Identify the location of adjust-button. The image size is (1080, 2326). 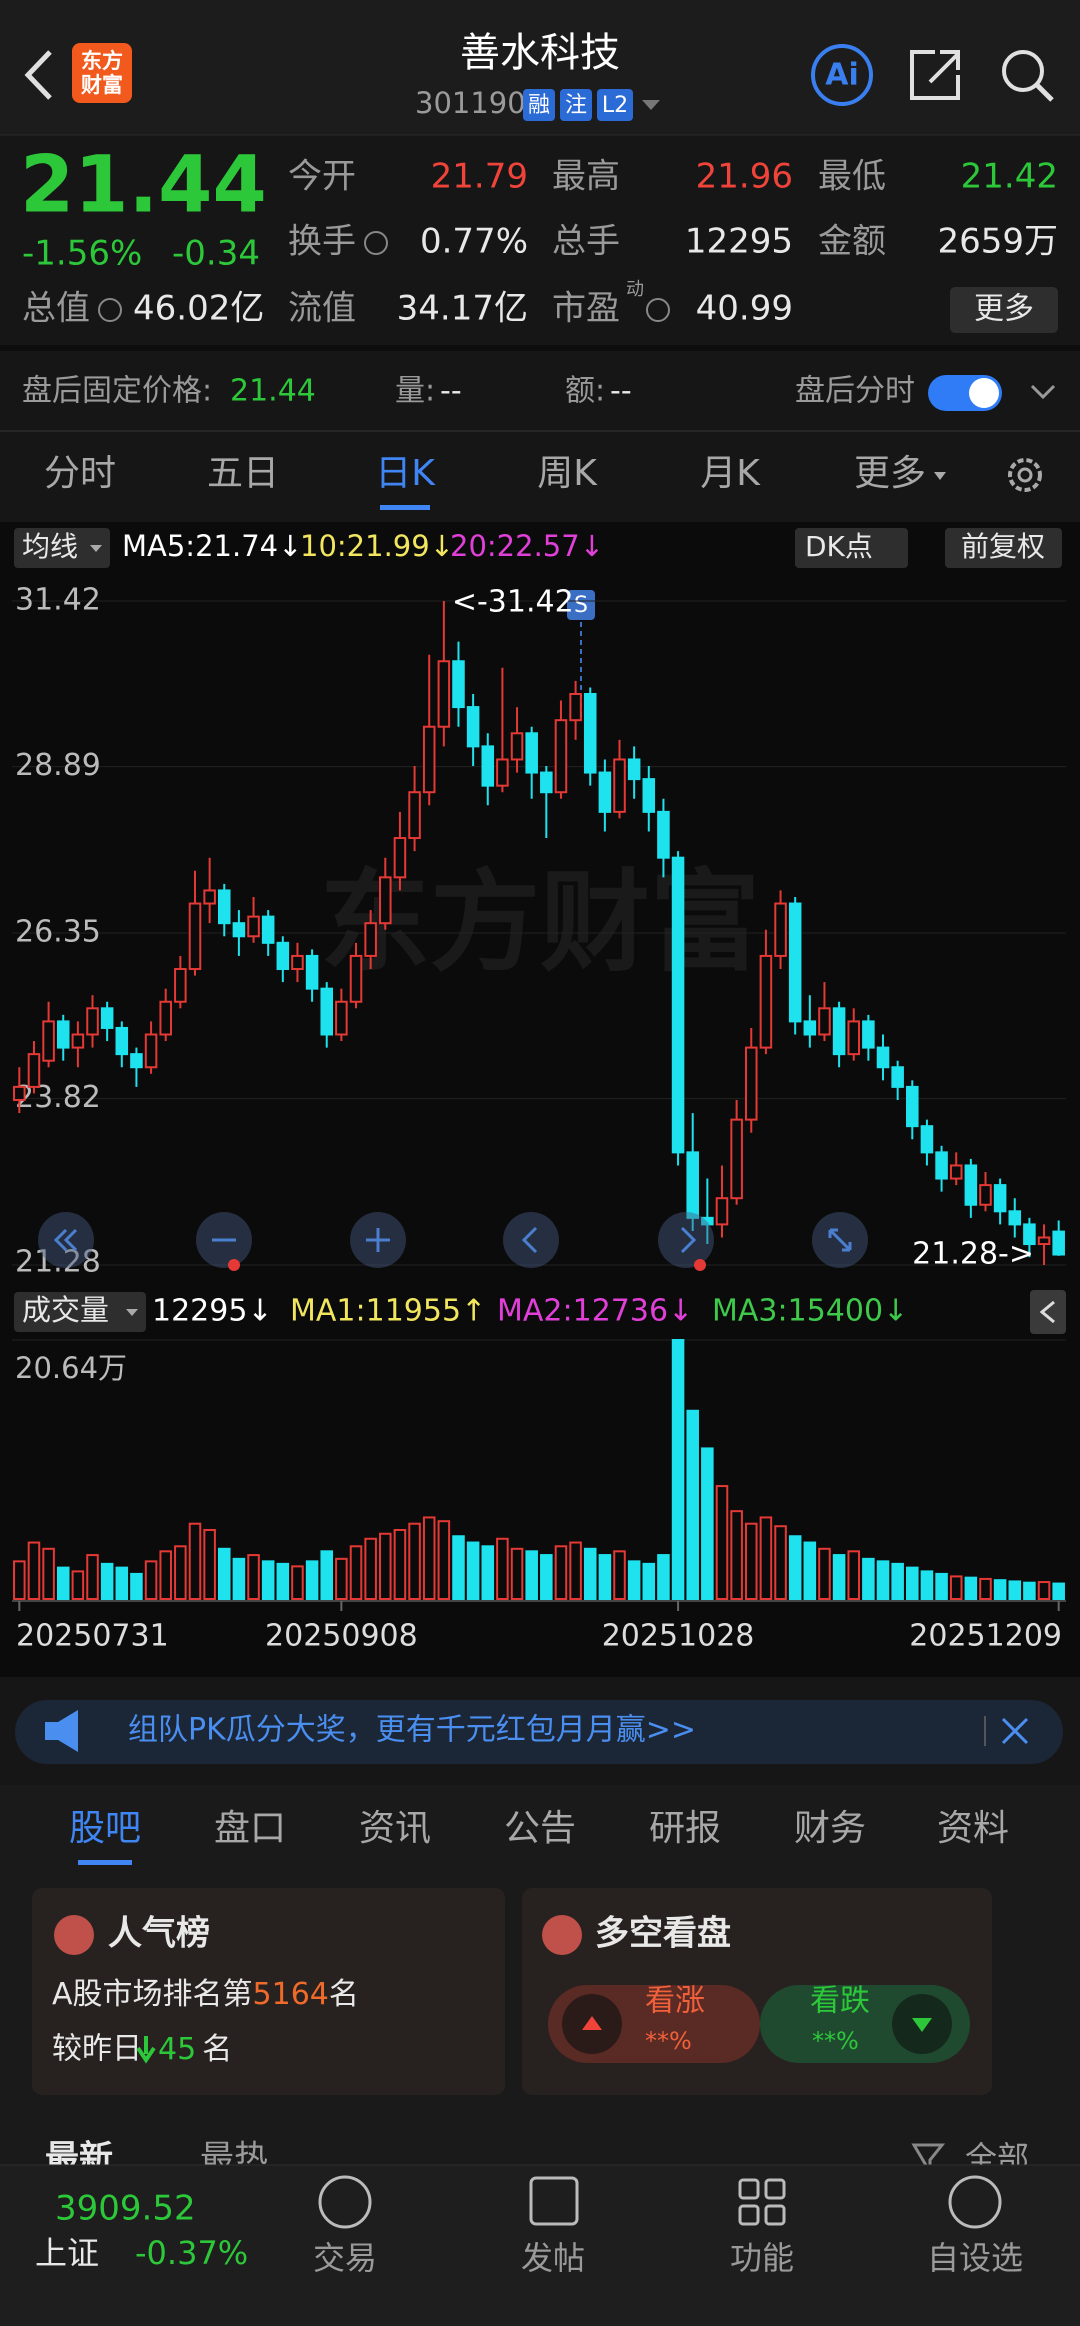
(1003, 548).